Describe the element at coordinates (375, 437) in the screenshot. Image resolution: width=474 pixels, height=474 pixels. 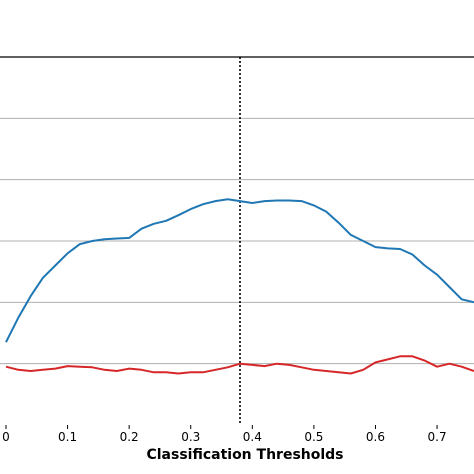
I see `x-tick-label: 0.6` at that location.